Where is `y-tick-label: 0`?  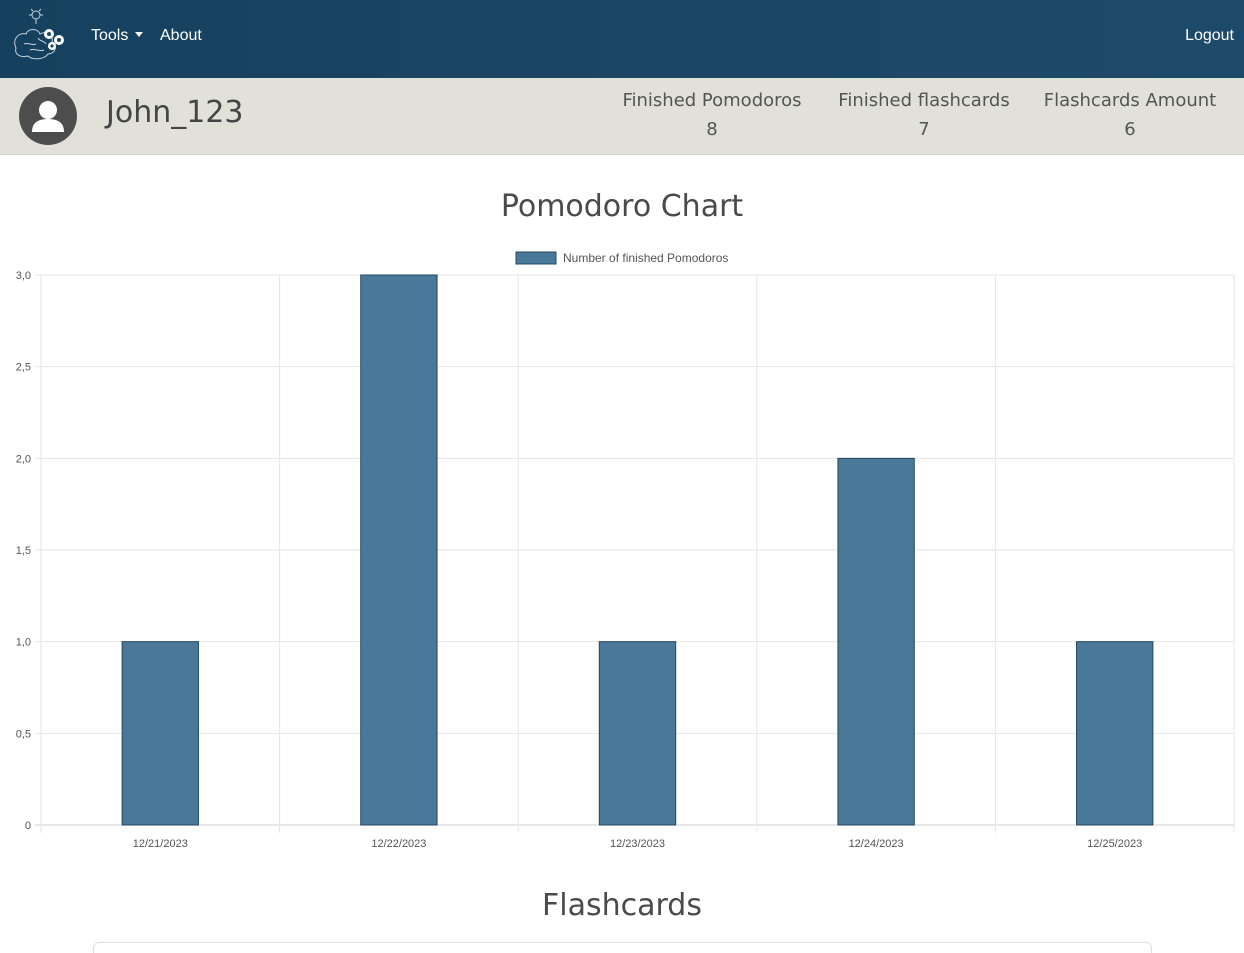 y-tick-label: 0 is located at coordinates (28, 826).